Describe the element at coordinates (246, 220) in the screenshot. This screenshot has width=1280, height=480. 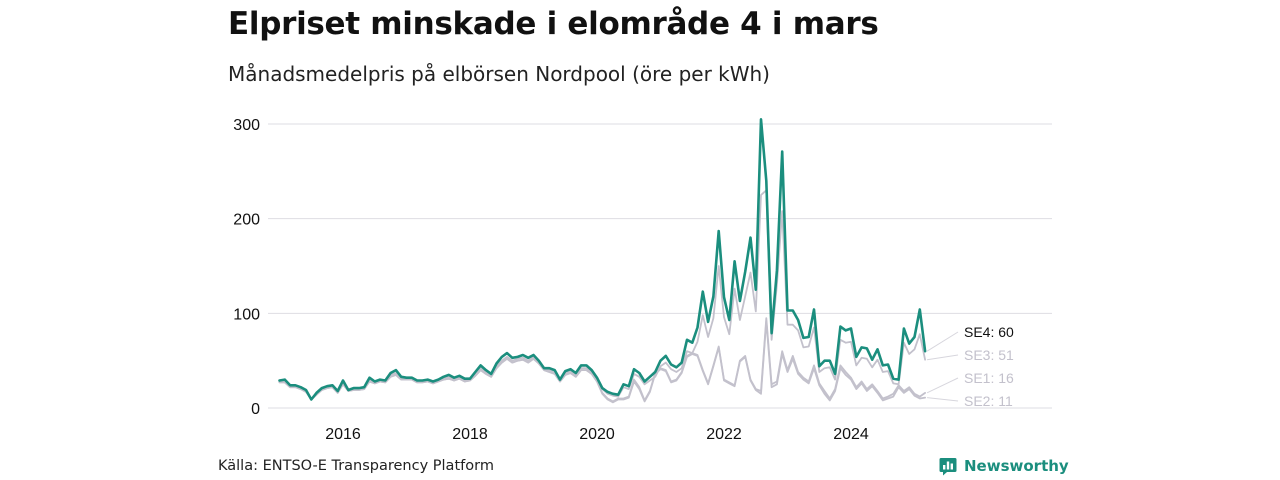
I see `y-tick-label-200: 200` at that location.